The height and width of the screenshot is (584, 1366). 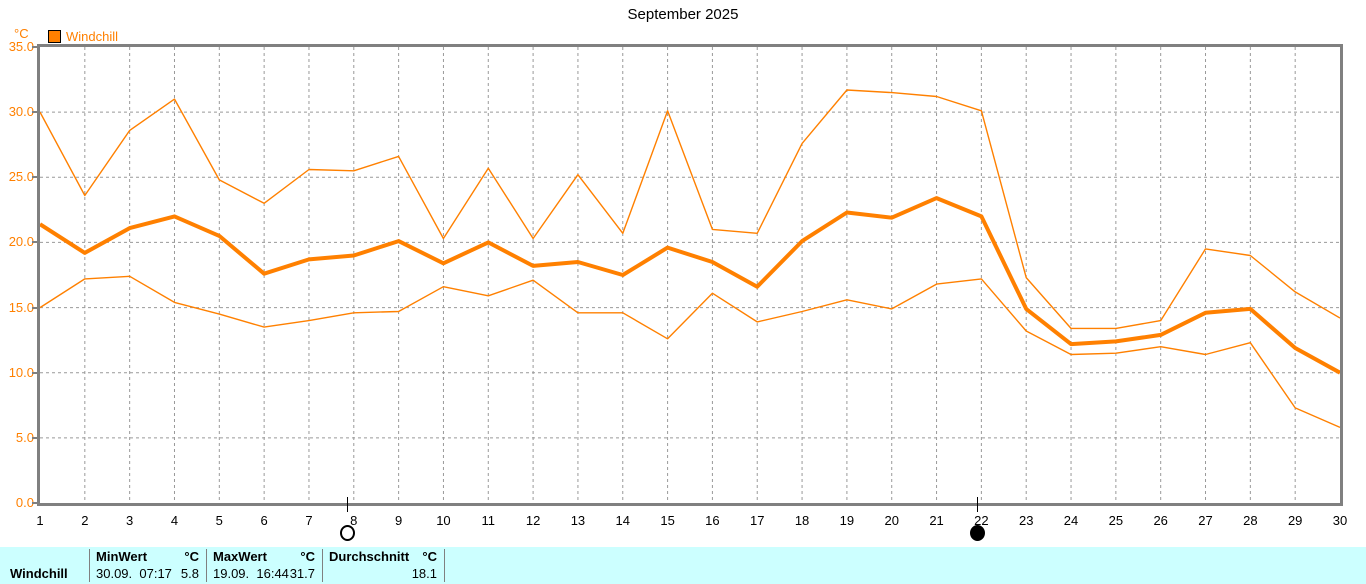 What do you see at coordinates (1071, 520) in the screenshot?
I see `x-axis-day-label: 24` at bounding box center [1071, 520].